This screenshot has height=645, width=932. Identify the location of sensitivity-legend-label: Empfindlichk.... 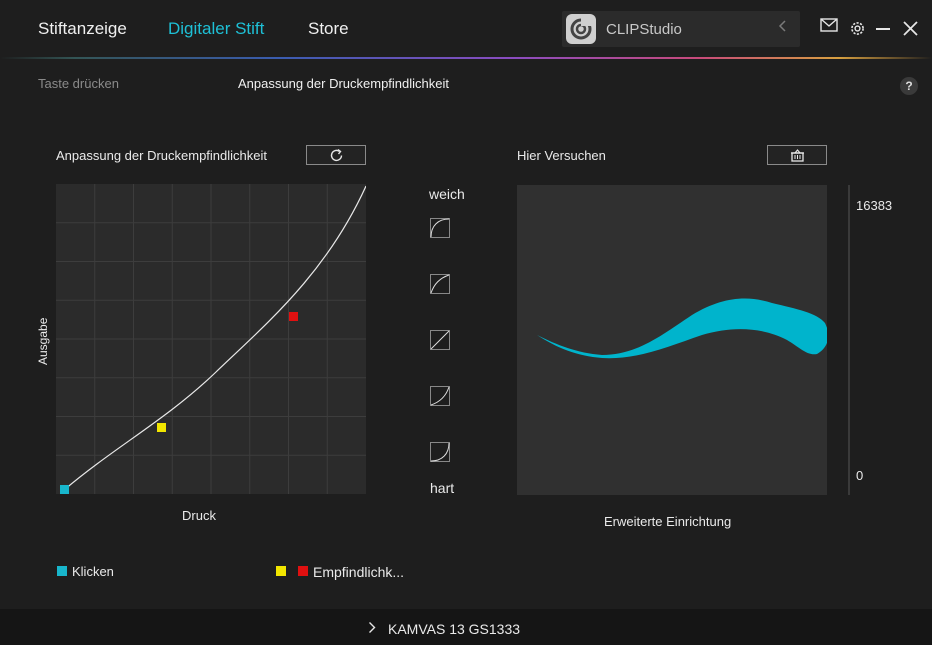
(359, 572).